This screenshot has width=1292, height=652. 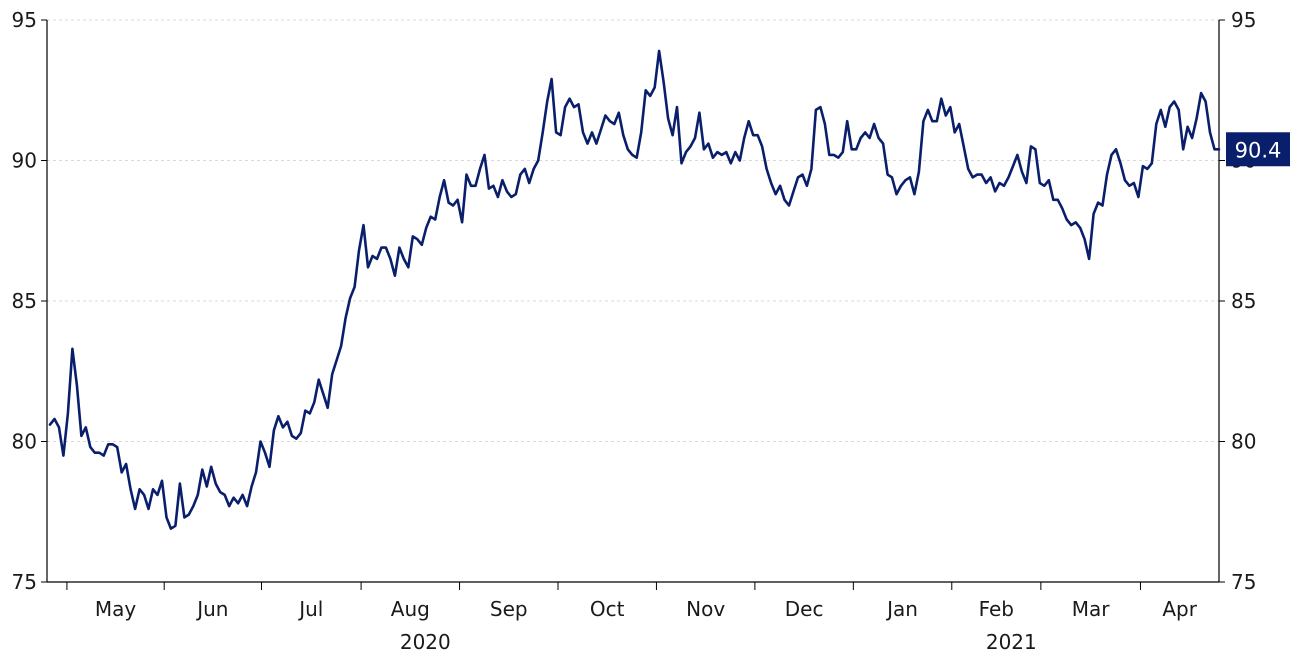 What do you see at coordinates (24, 20) in the screenshot?
I see `left-tick-label: 95` at bounding box center [24, 20].